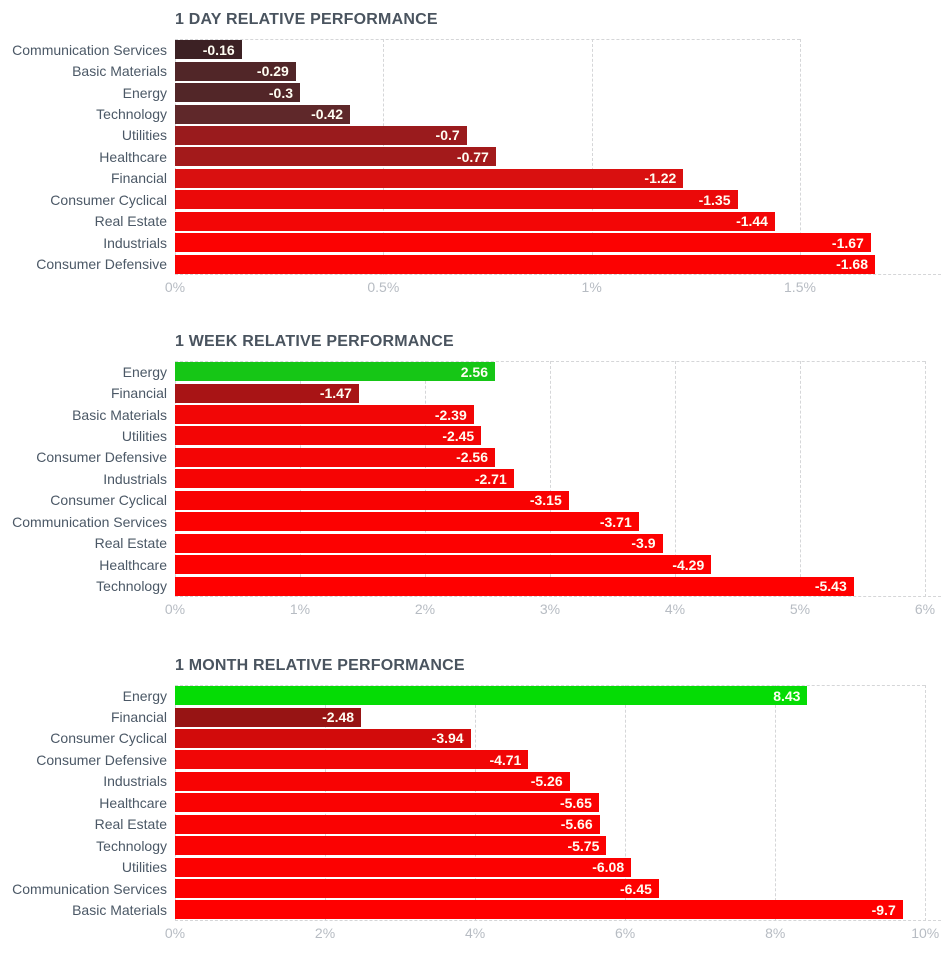  Describe the element at coordinates (131, 586) in the screenshot. I see `category-label: Technology` at that location.